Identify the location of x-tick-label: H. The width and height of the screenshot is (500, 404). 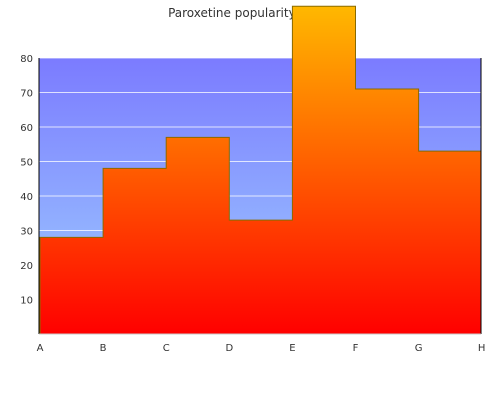
(482, 348).